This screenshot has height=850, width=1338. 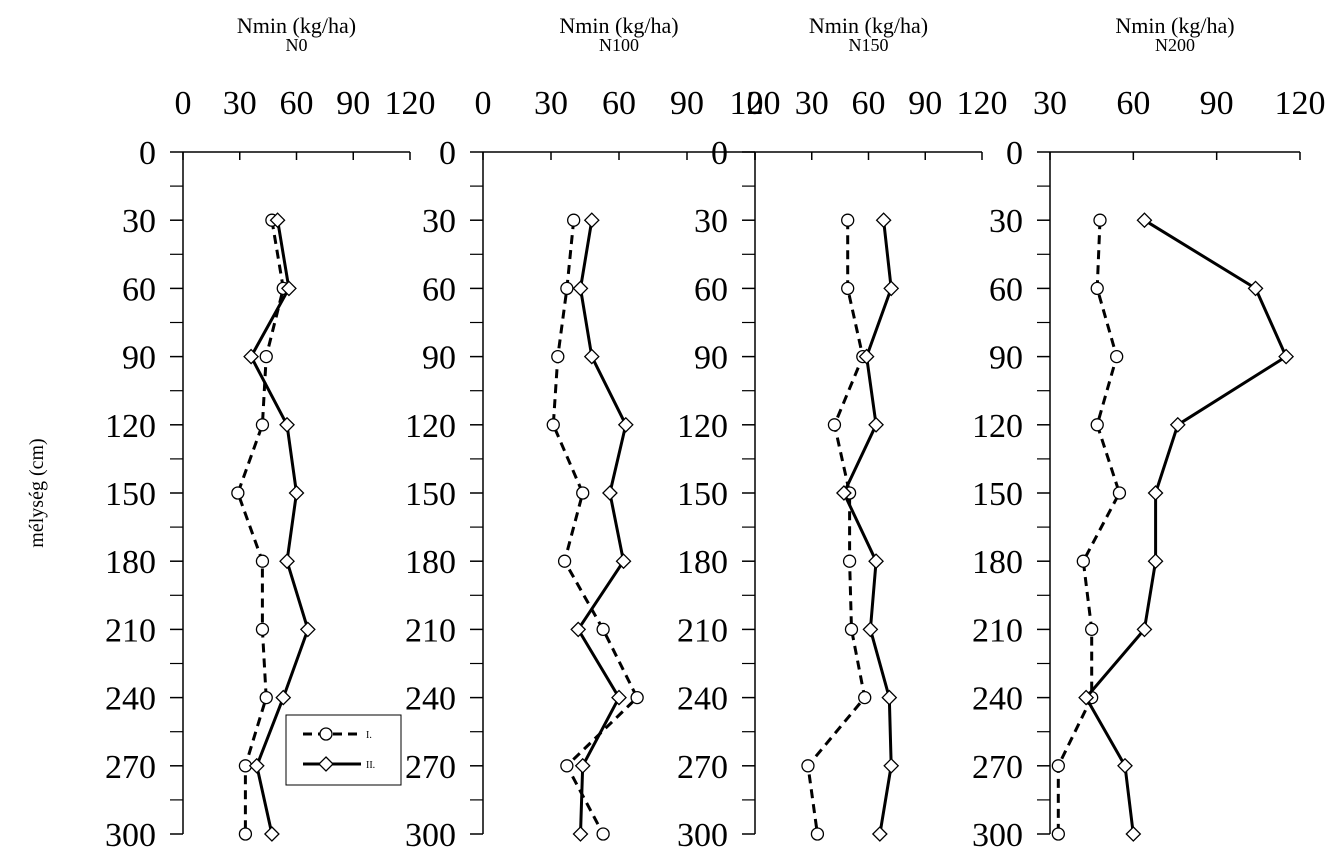 I want to click on legend: I. II., so click(x=343, y=750).